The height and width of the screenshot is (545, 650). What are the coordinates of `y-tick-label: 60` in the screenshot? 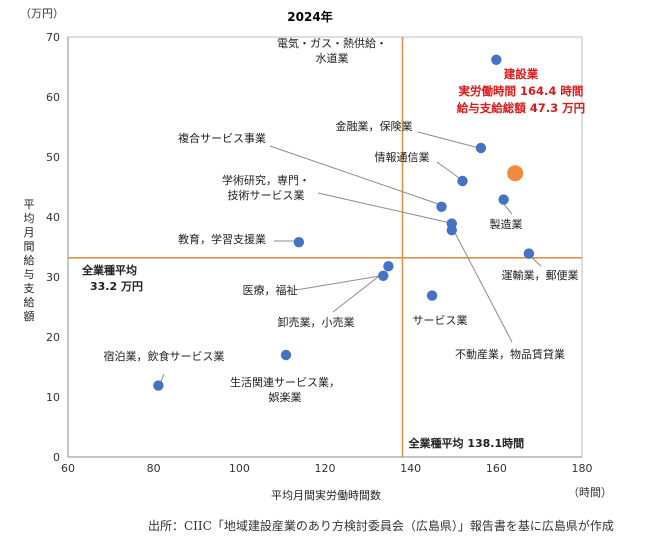 It's located at (53, 97).